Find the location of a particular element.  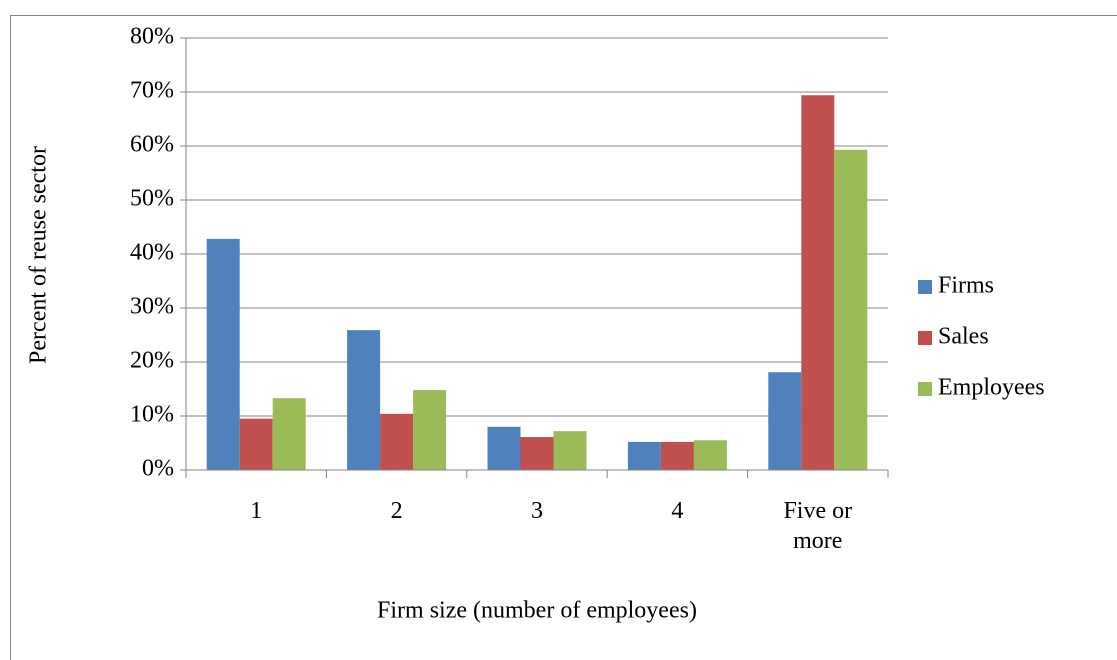

legend-label: Employees is located at coordinates (991, 388).